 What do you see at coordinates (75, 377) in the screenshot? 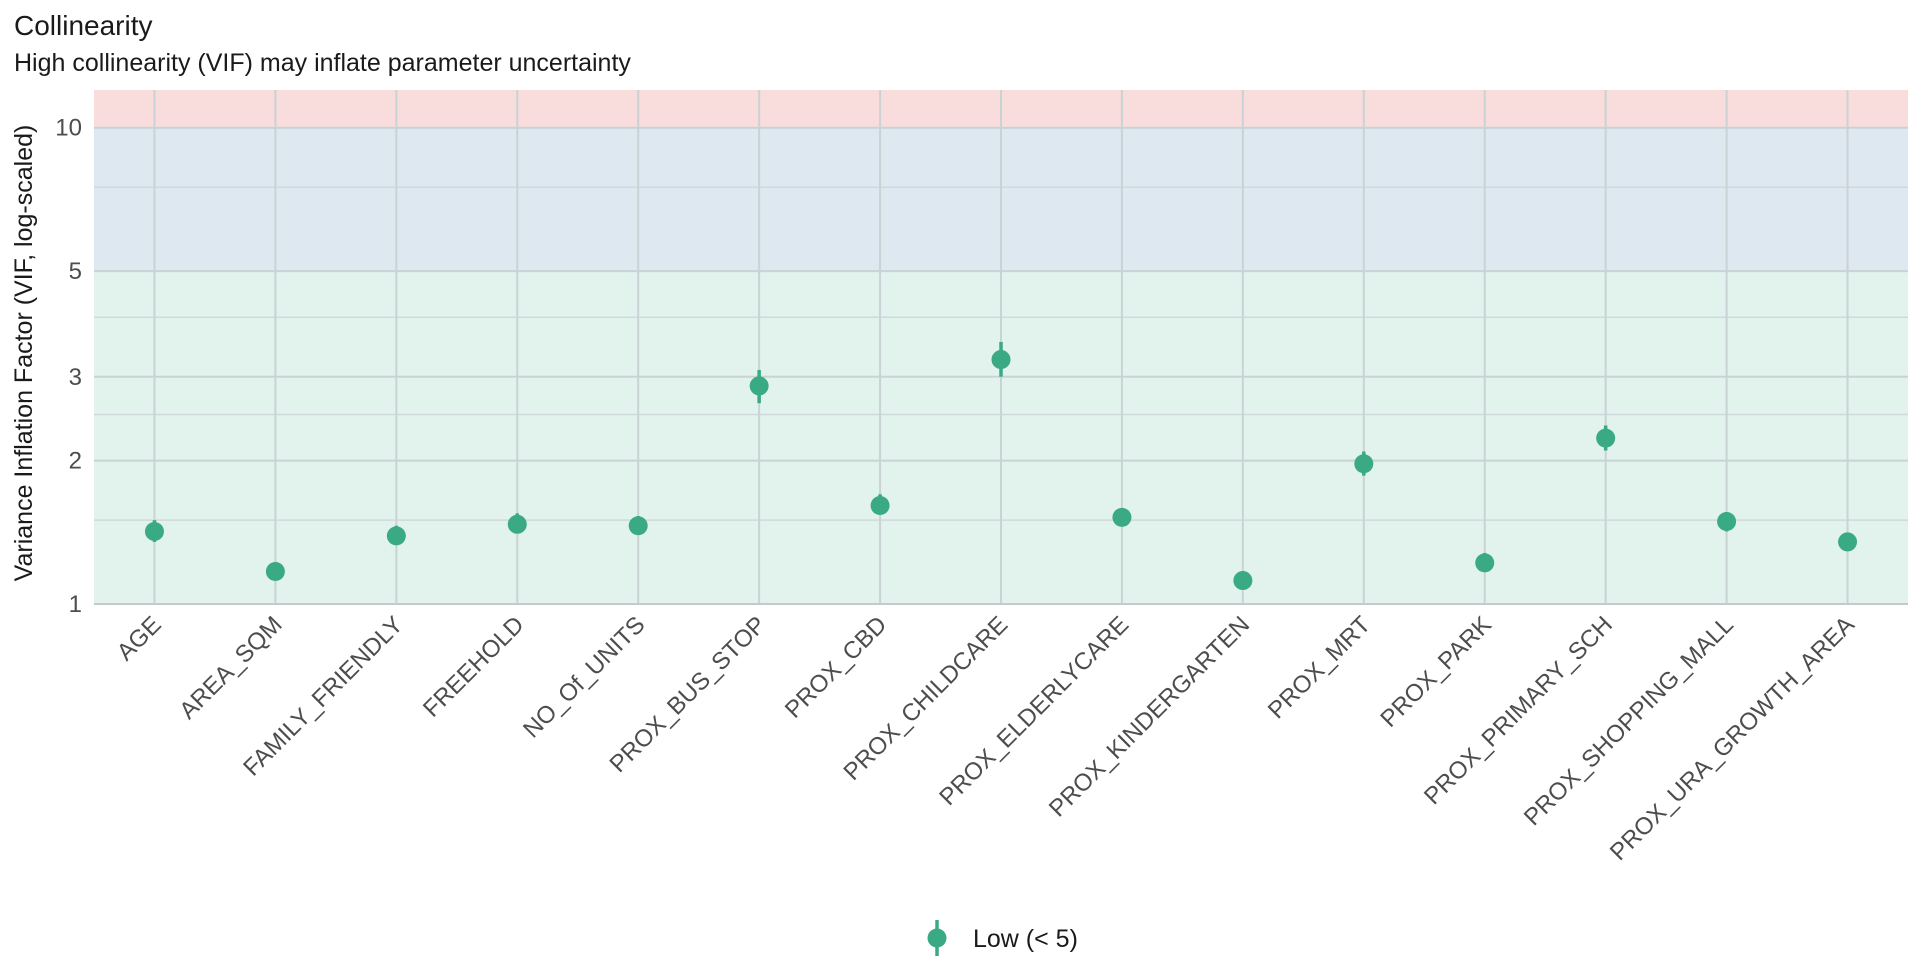
I see `y-tick-label: 3` at bounding box center [75, 377].